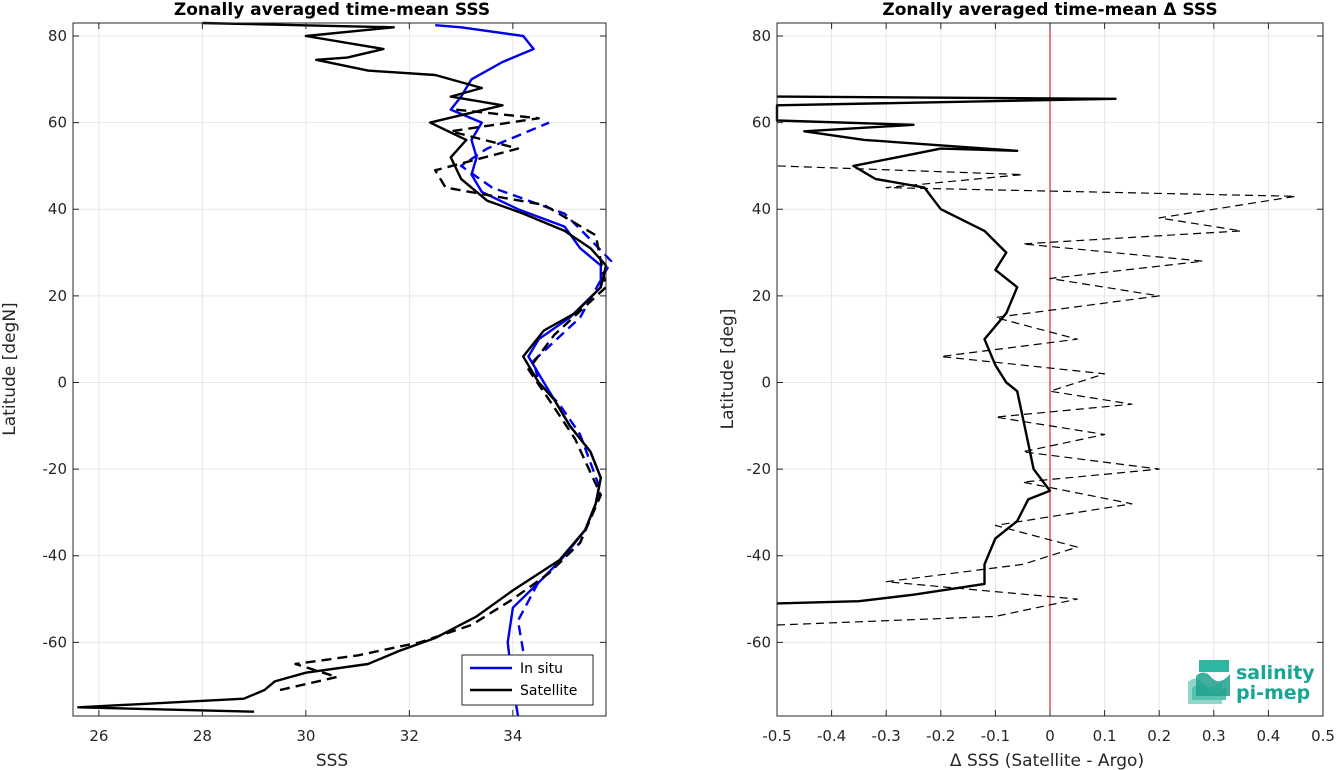 This screenshot has height=770, width=1336. What do you see at coordinates (766, 382) in the screenshot?
I see `right-y-tick-label-3: 0` at bounding box center [766, 382].